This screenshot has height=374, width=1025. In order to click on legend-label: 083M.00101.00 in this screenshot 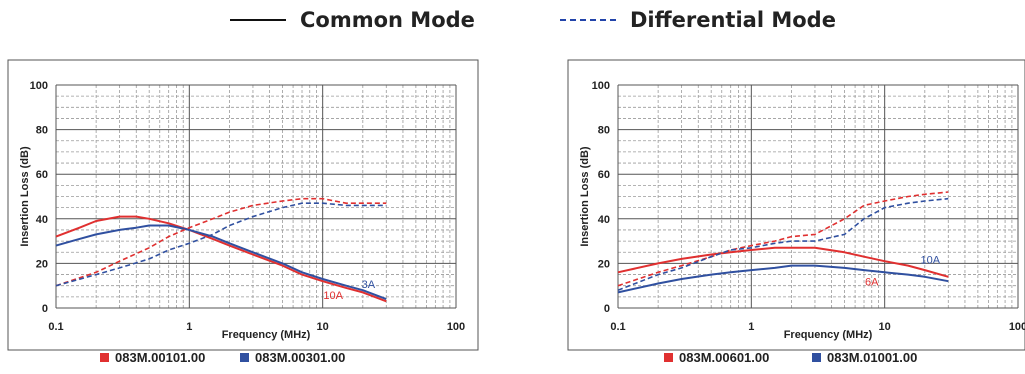, I will do `click(160, 357)`.